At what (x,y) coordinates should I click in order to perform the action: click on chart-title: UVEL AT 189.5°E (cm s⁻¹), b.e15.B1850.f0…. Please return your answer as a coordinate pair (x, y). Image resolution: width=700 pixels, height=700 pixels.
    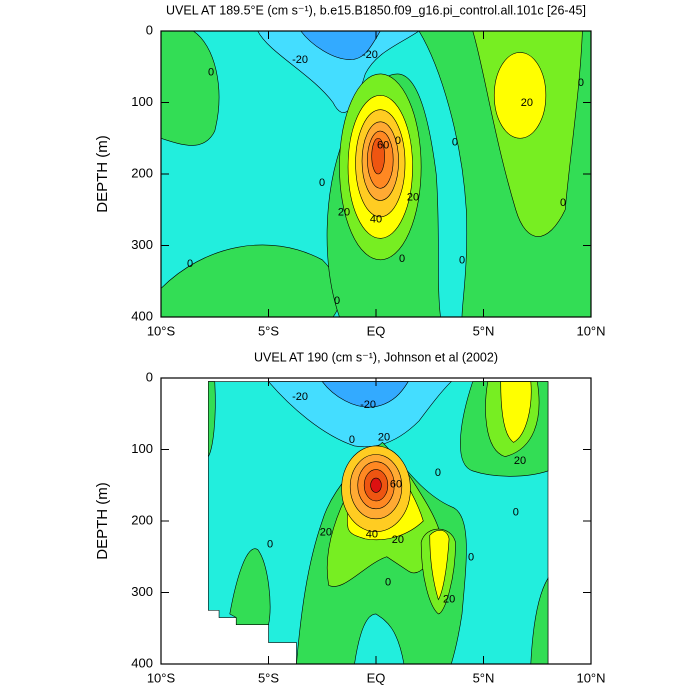
    Looking at the image, I should click on (376, 10).